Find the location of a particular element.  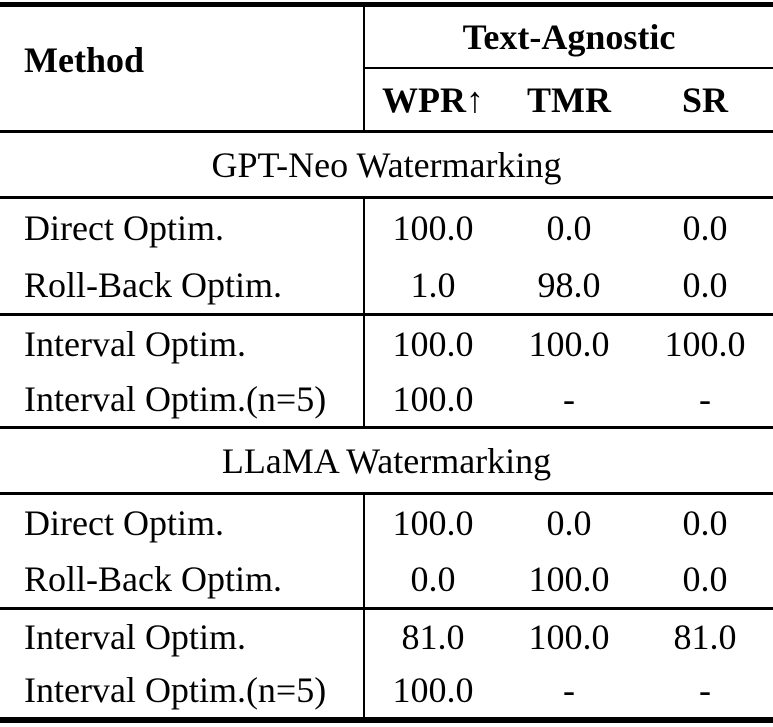

section-title-llama: LLaMA Watermarking is located at coordinates (386, 460).